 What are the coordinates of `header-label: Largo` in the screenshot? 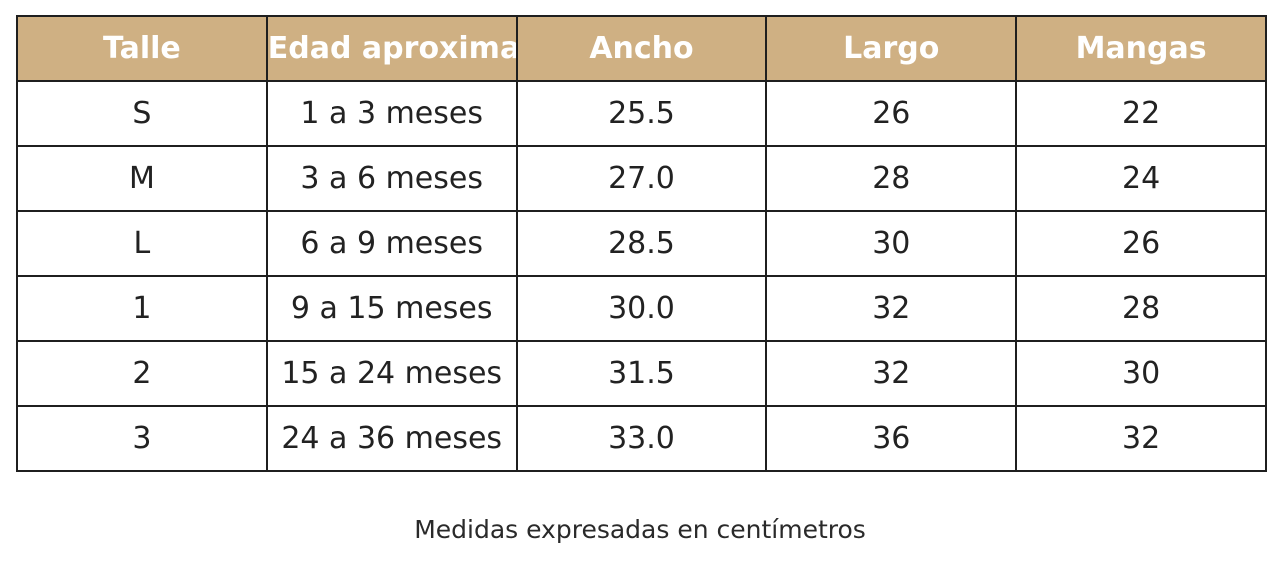 It's located at (891, 48).